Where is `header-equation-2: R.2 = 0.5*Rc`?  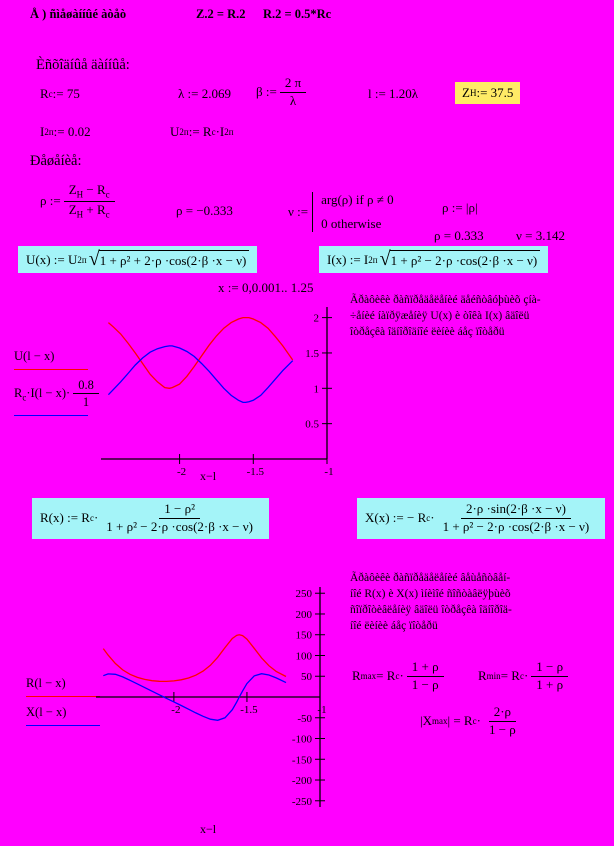 header-equation-2: R.2 = 0.5*Rc is located at coordinates (297, 14).